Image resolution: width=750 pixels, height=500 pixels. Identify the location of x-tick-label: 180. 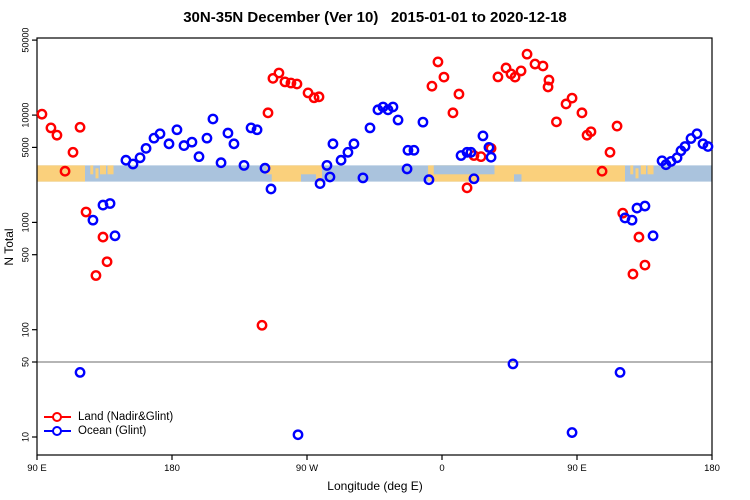
(172, 468).